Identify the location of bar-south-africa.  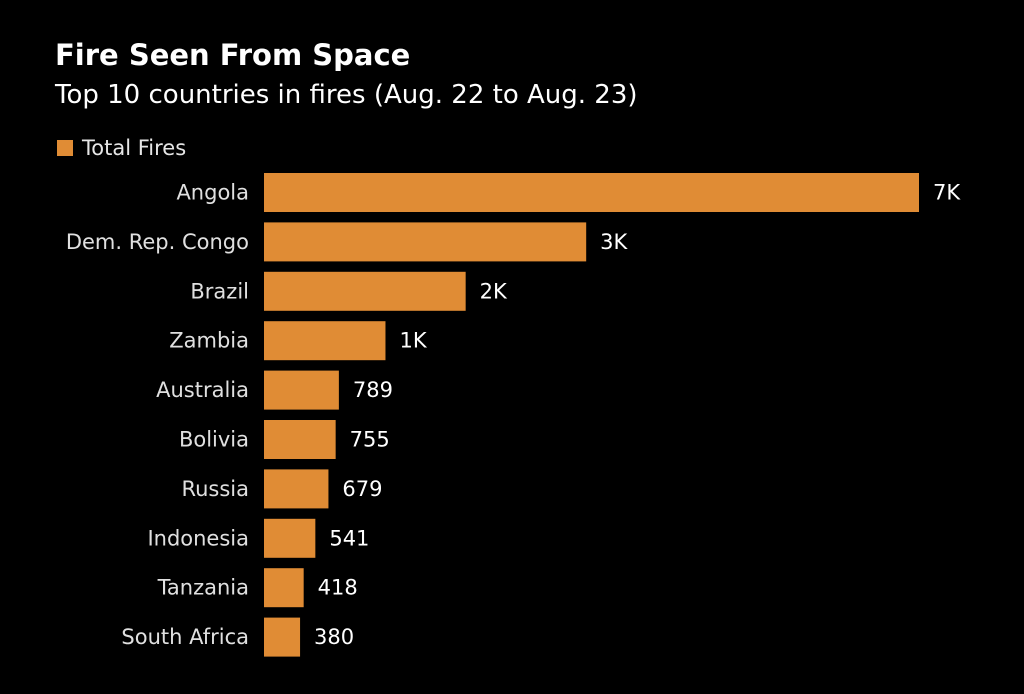
(282, 637).